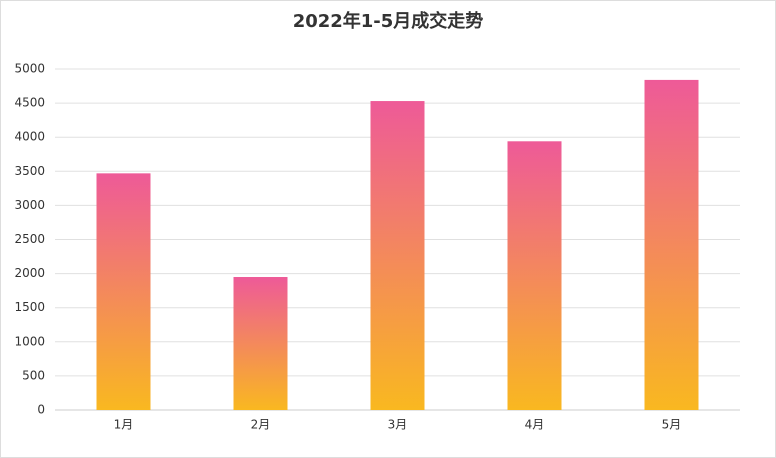 Image resolution: width=776 pixels, height=458 pixels. I want to click on x-tick-label: 3月, so click(398, 425).